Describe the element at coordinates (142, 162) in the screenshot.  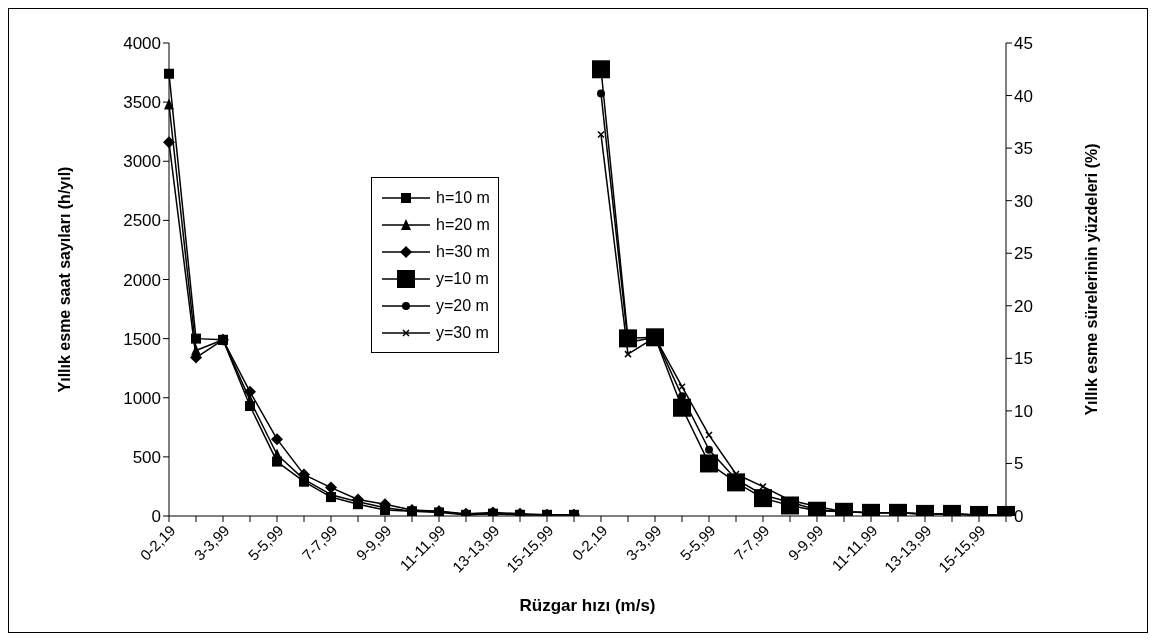
I see `y-tick-label: 3000` at that location.